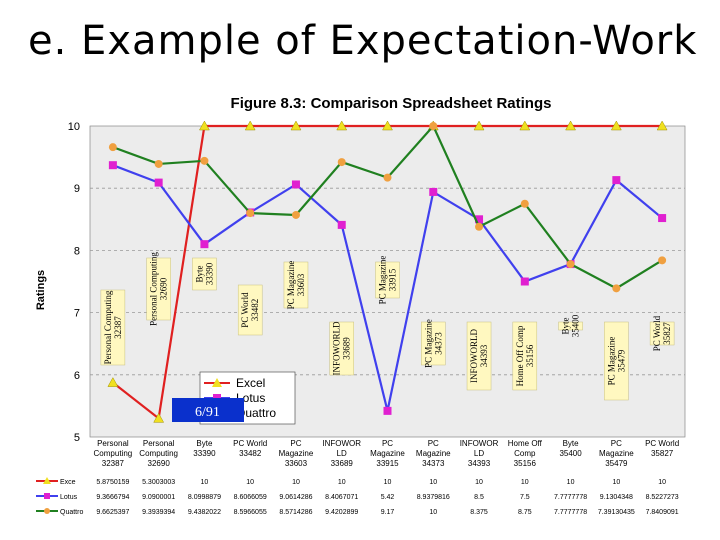 Image resolution: width=720 pixels, height=540 pixels. Describe the element at coordinates (341, 512) in the screenshot. I see `table-cell: 9.4202899` at that location.